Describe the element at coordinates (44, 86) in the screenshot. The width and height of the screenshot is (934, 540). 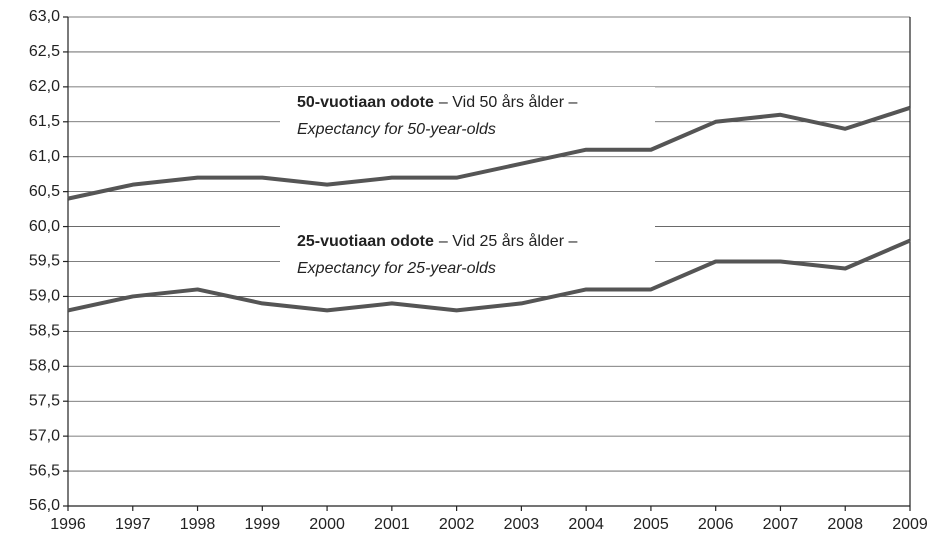
I see `y-tick-label: 62,0` at that location.